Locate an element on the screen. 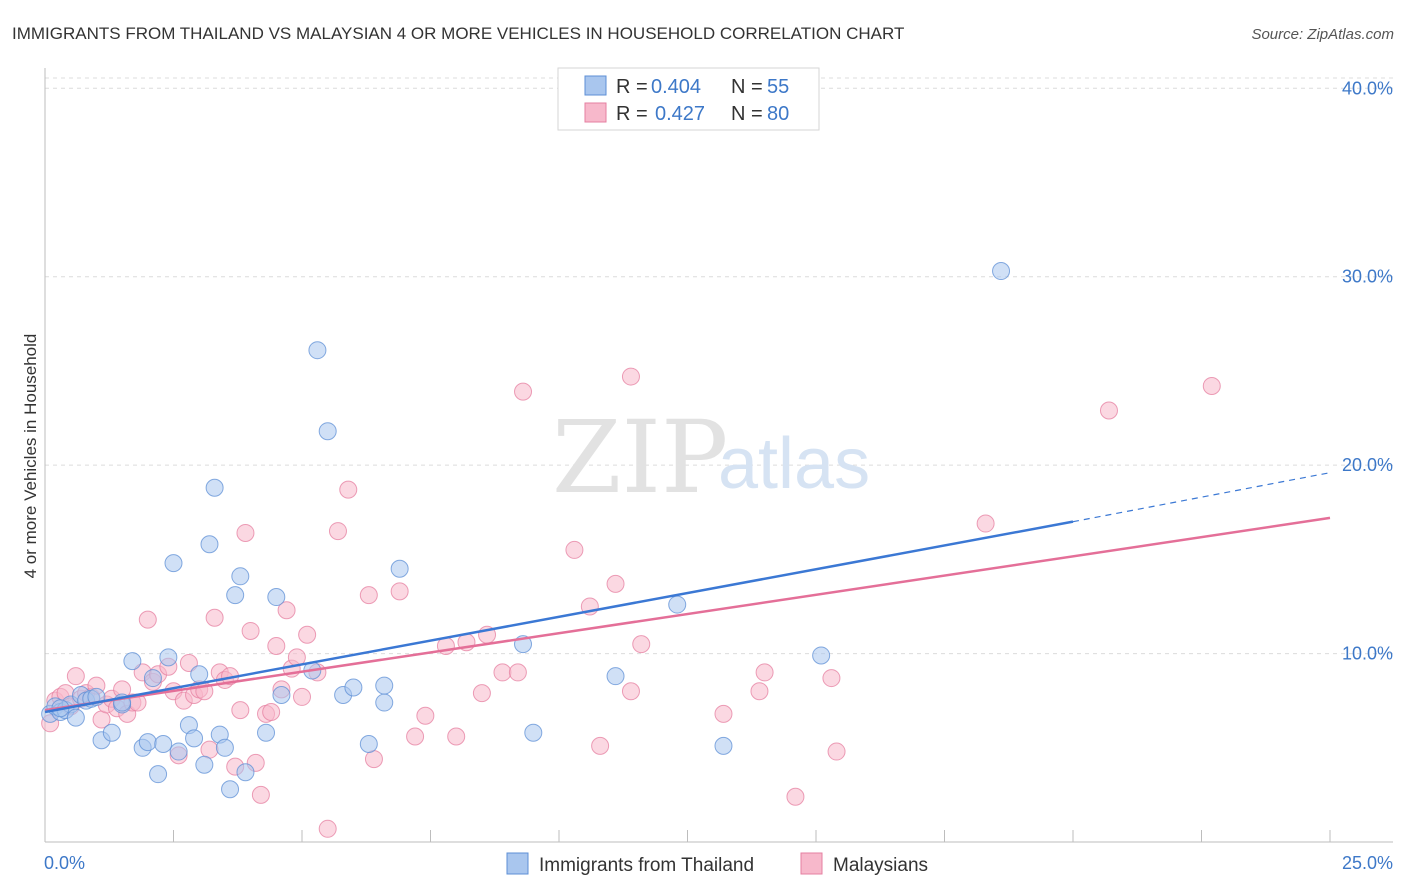 Image resolution: width=1406 pixels, height=892 pixels. bottom-legend: Immigrants from Thailand Malaysians is located at coordinates (717, 864).